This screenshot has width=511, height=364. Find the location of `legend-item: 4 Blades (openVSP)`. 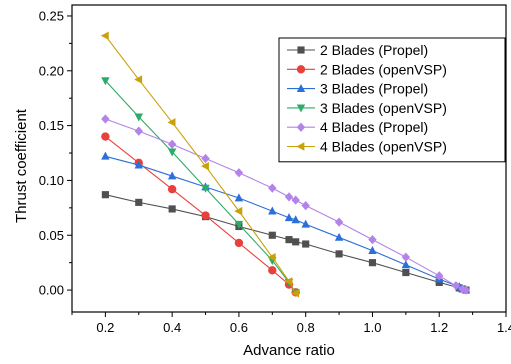

legend-item: 4 Blades (openVSP) is located at coordinates (367, 147).